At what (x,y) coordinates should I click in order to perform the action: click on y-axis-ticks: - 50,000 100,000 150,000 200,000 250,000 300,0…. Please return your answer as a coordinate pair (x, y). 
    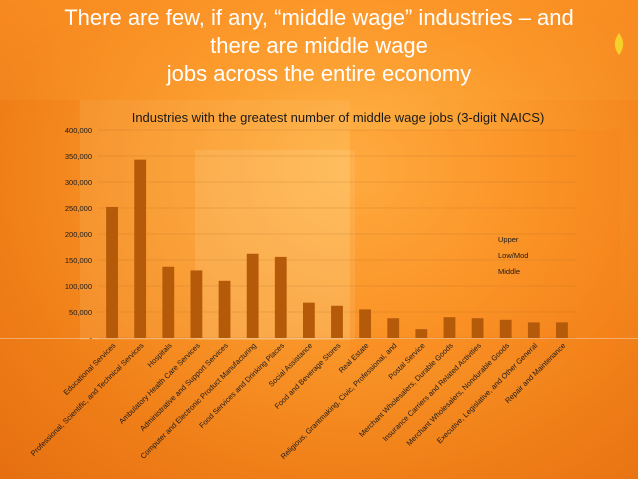
    Looking at the image, I should click on (79, 234).